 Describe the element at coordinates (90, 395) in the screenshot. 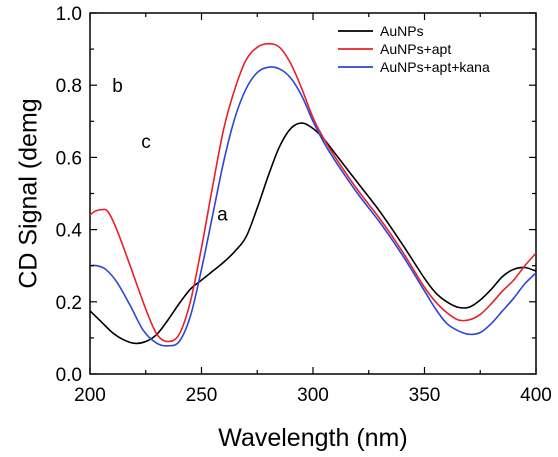

I see `x-tick-label: 200` at that location.